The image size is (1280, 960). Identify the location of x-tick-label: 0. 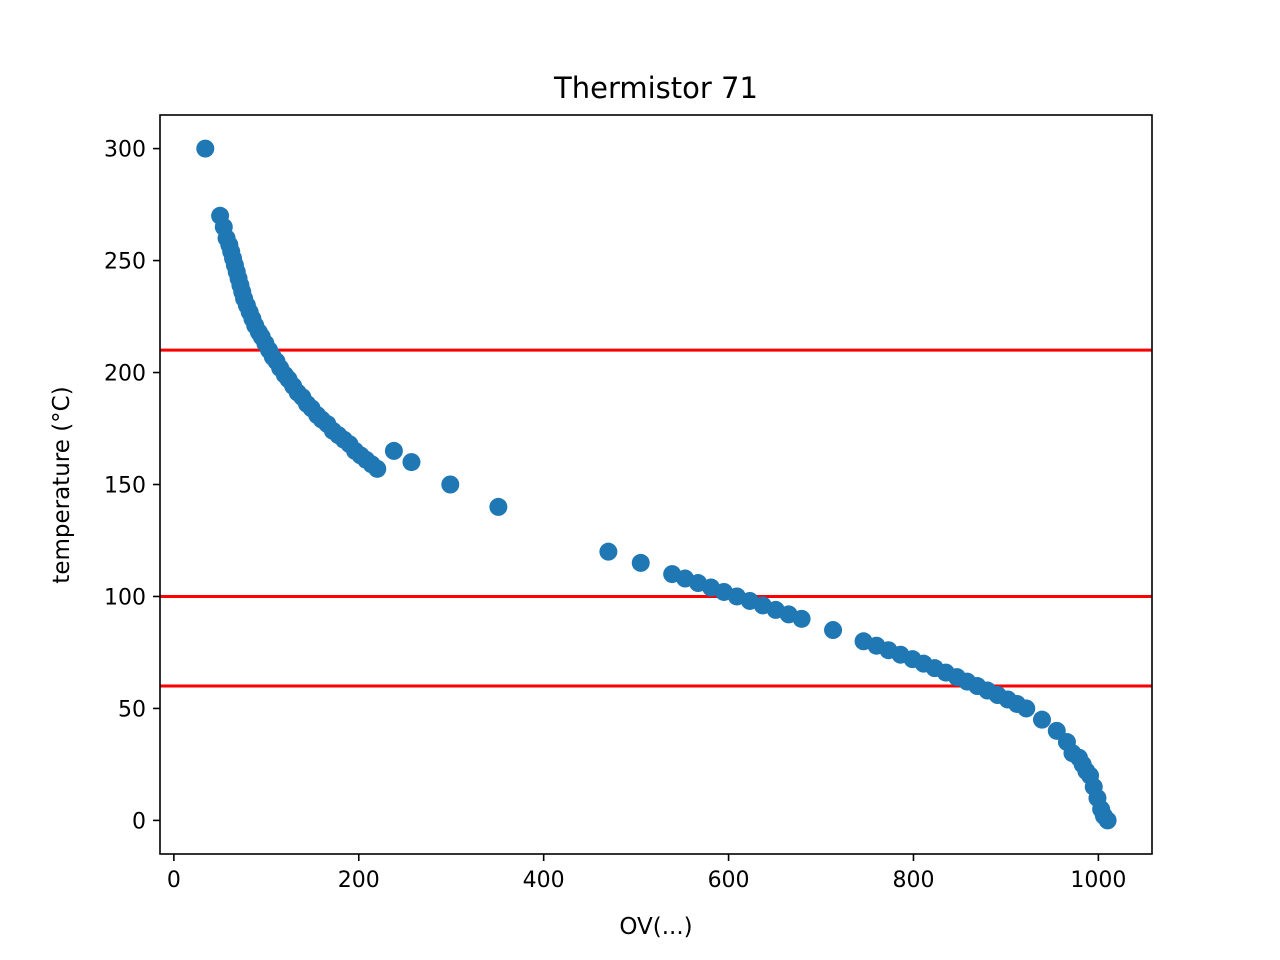
(174, 880).